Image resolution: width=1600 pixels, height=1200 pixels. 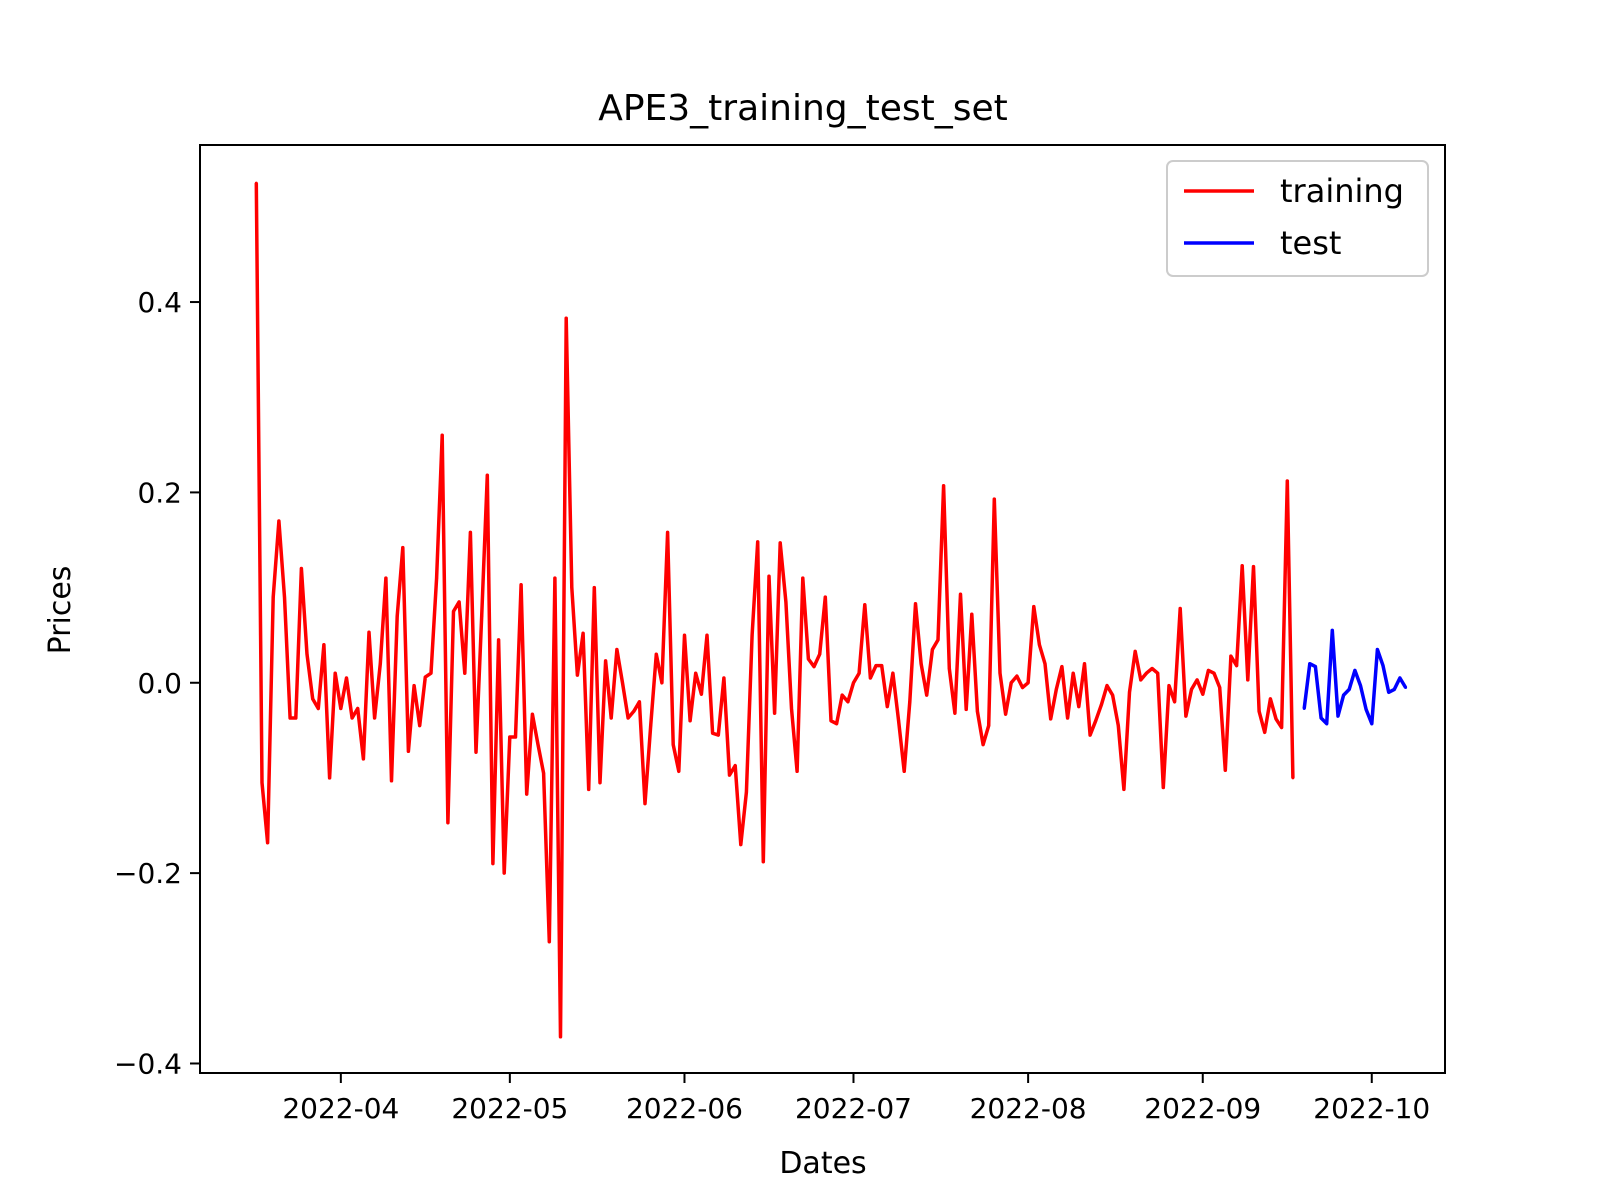 I want to click on y-axis-title: Prices, so click(x=60, y=610).